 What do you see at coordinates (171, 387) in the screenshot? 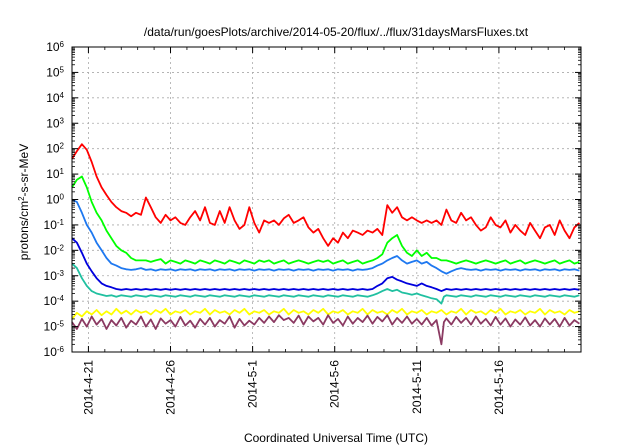
I see `x-tick-label: 2014-4-26` at bounding box center [171, 387].